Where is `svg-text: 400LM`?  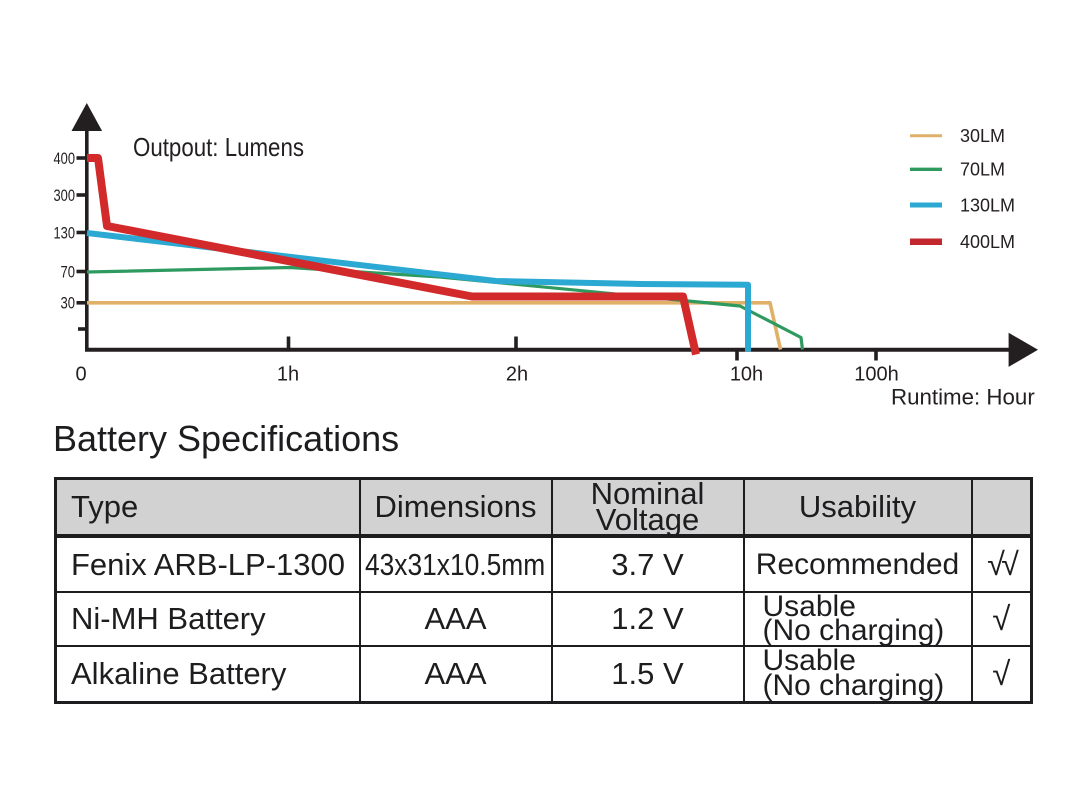 svg-text: 400LM is located at coordinates (987, 242).